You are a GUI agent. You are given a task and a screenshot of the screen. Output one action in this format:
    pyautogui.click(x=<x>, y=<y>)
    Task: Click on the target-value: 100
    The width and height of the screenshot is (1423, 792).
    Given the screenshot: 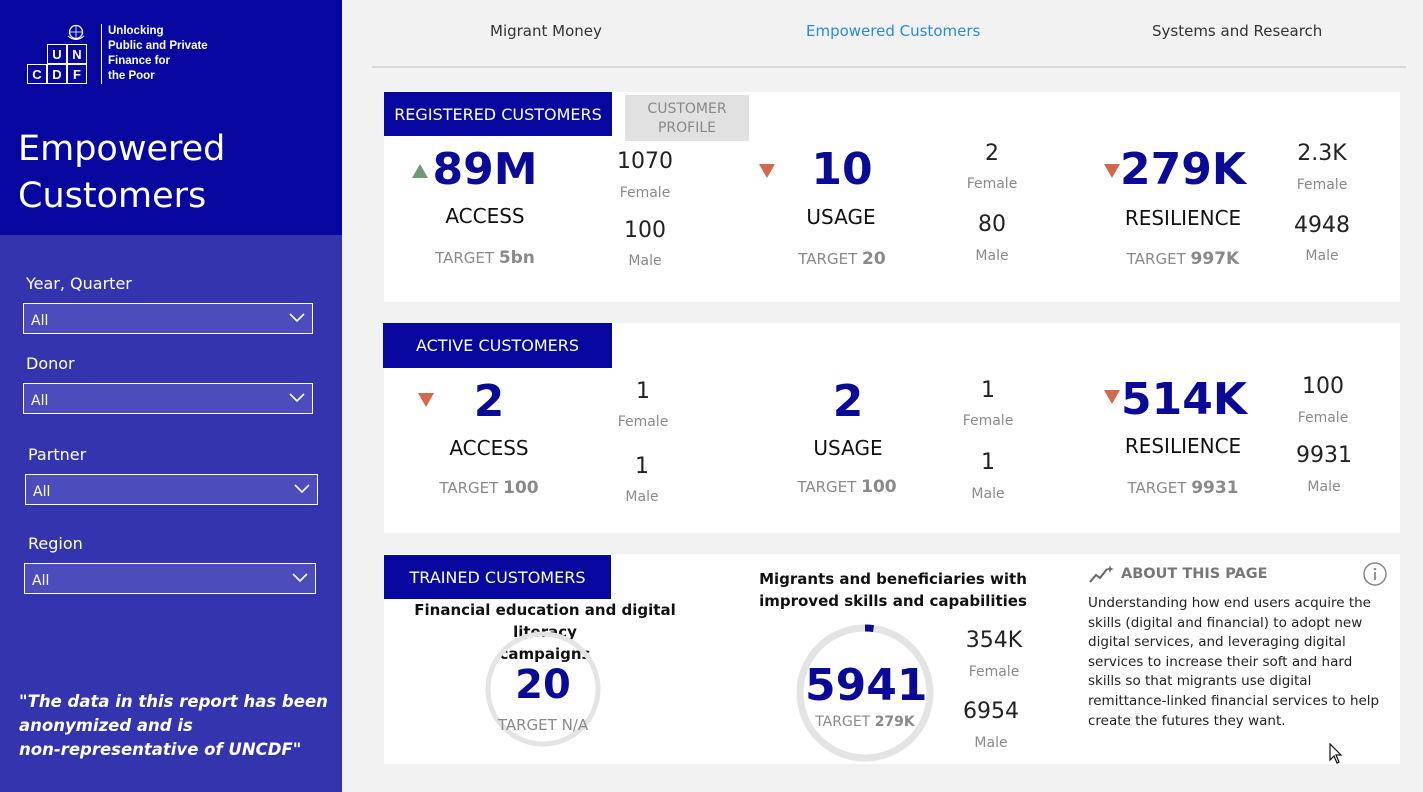 What is the action you would take?
    pyautogui.click(x=521, y=488)
    